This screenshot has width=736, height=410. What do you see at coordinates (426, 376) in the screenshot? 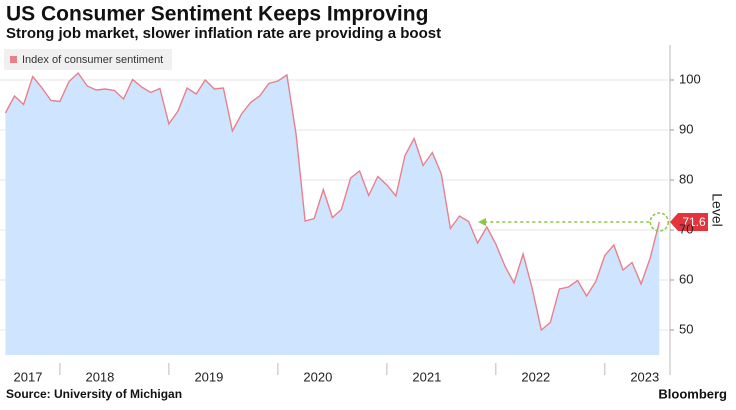
I see `x-tick-label: 2021` at bounding box center [426, 376].